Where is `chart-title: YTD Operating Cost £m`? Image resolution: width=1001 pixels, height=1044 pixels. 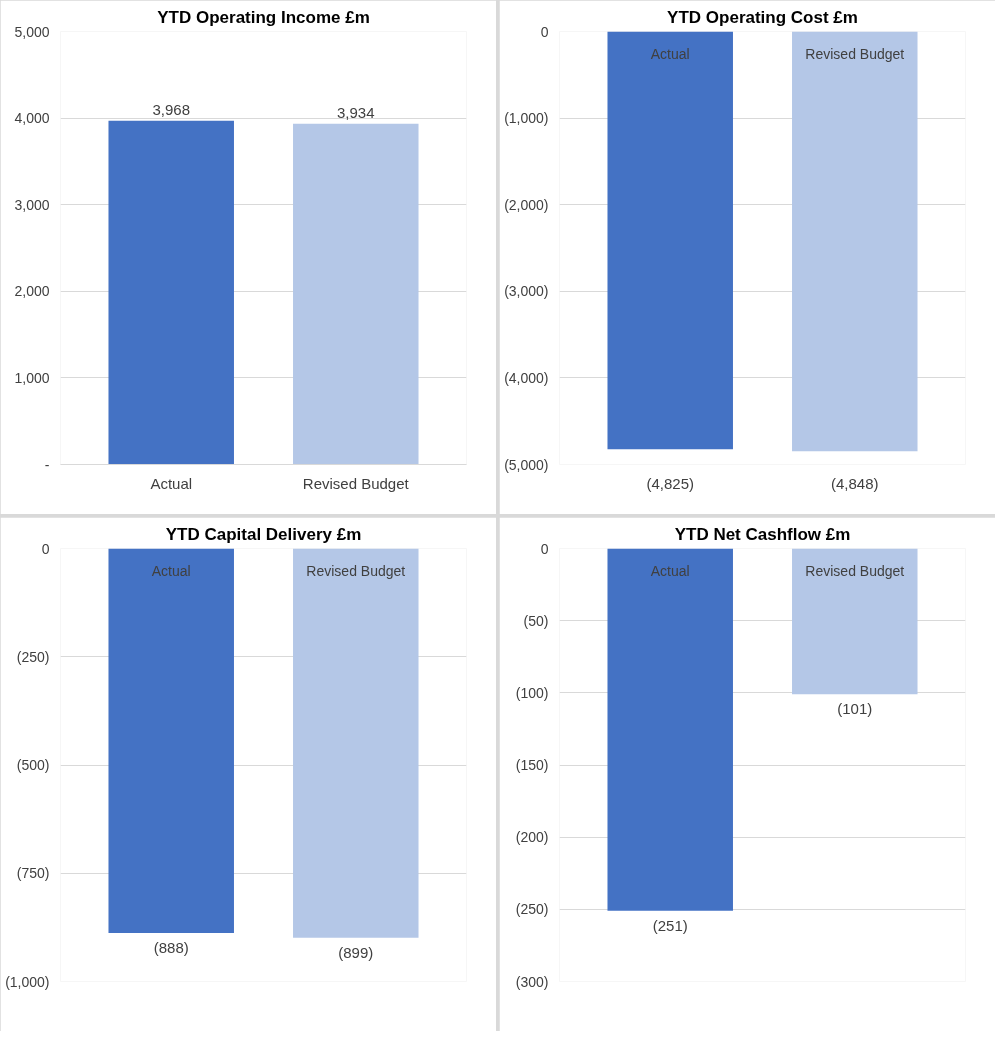 chart-title: YTD Operating Cost £m is located at coordinates (762, 17).